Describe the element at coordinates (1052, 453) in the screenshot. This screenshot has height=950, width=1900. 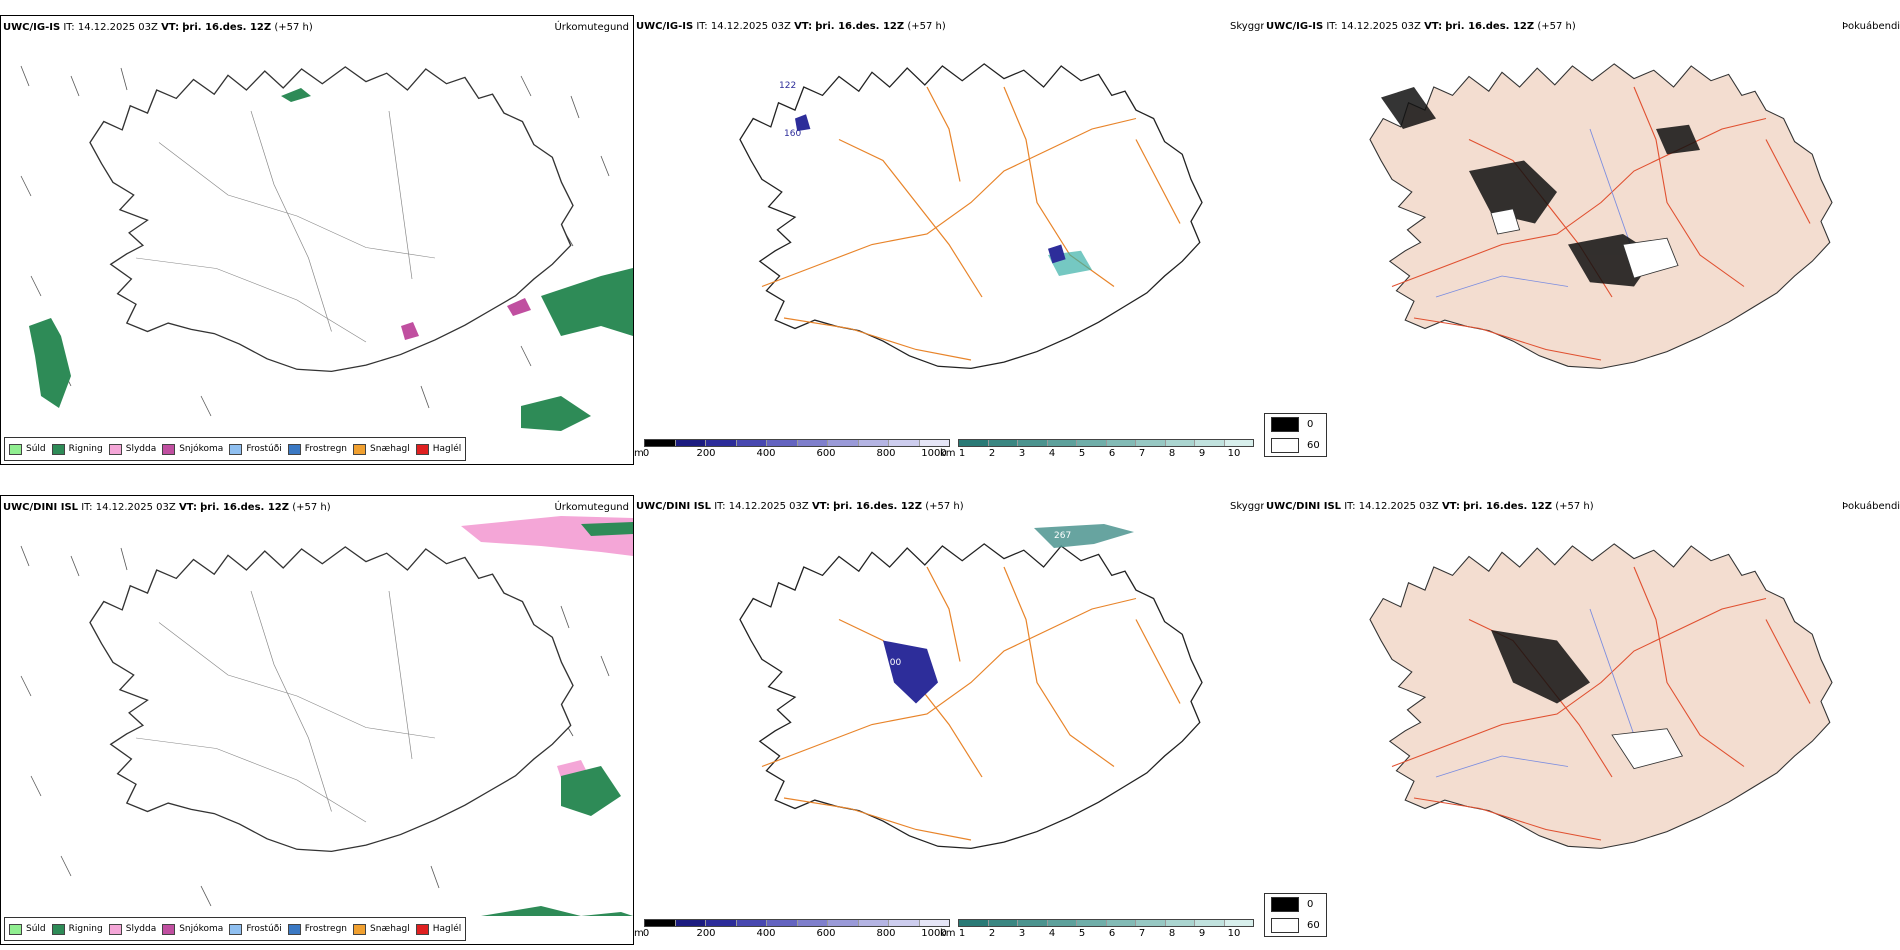
I see `tick: 4` at that location.